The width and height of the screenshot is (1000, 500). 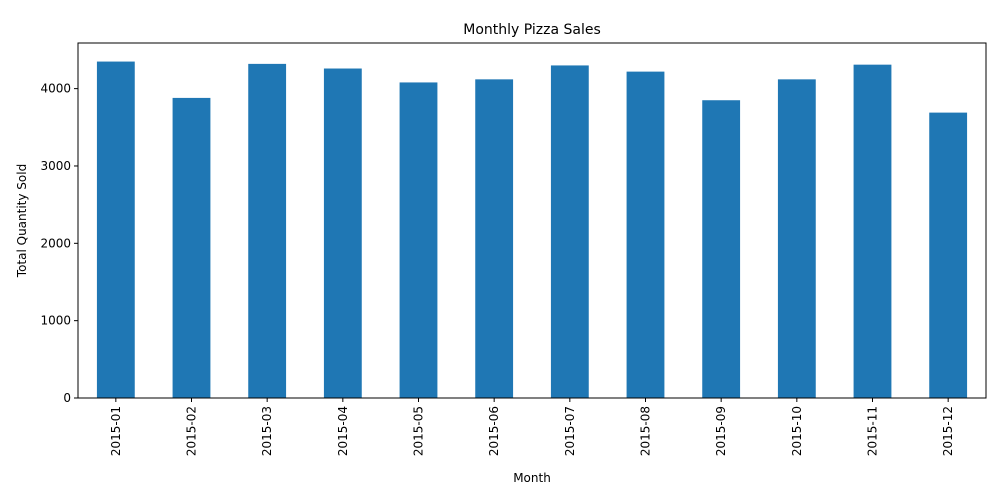 What do you see at coordinates (55, 166) in the screenshot?
I see `y-tick-label-3000: 3000` at bounding box center [55, 166].